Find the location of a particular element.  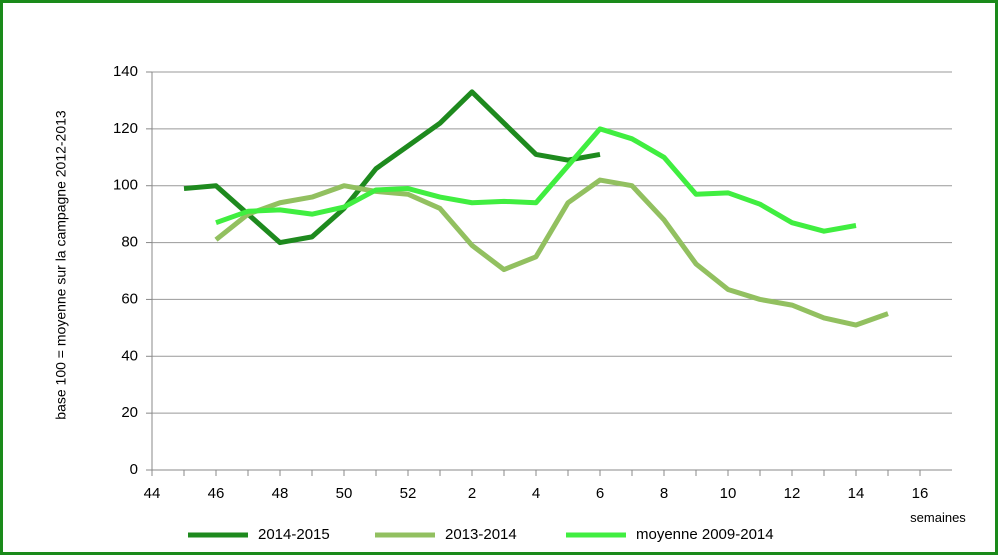

y-tick-label: 0 is located at coordinates (134, 469).